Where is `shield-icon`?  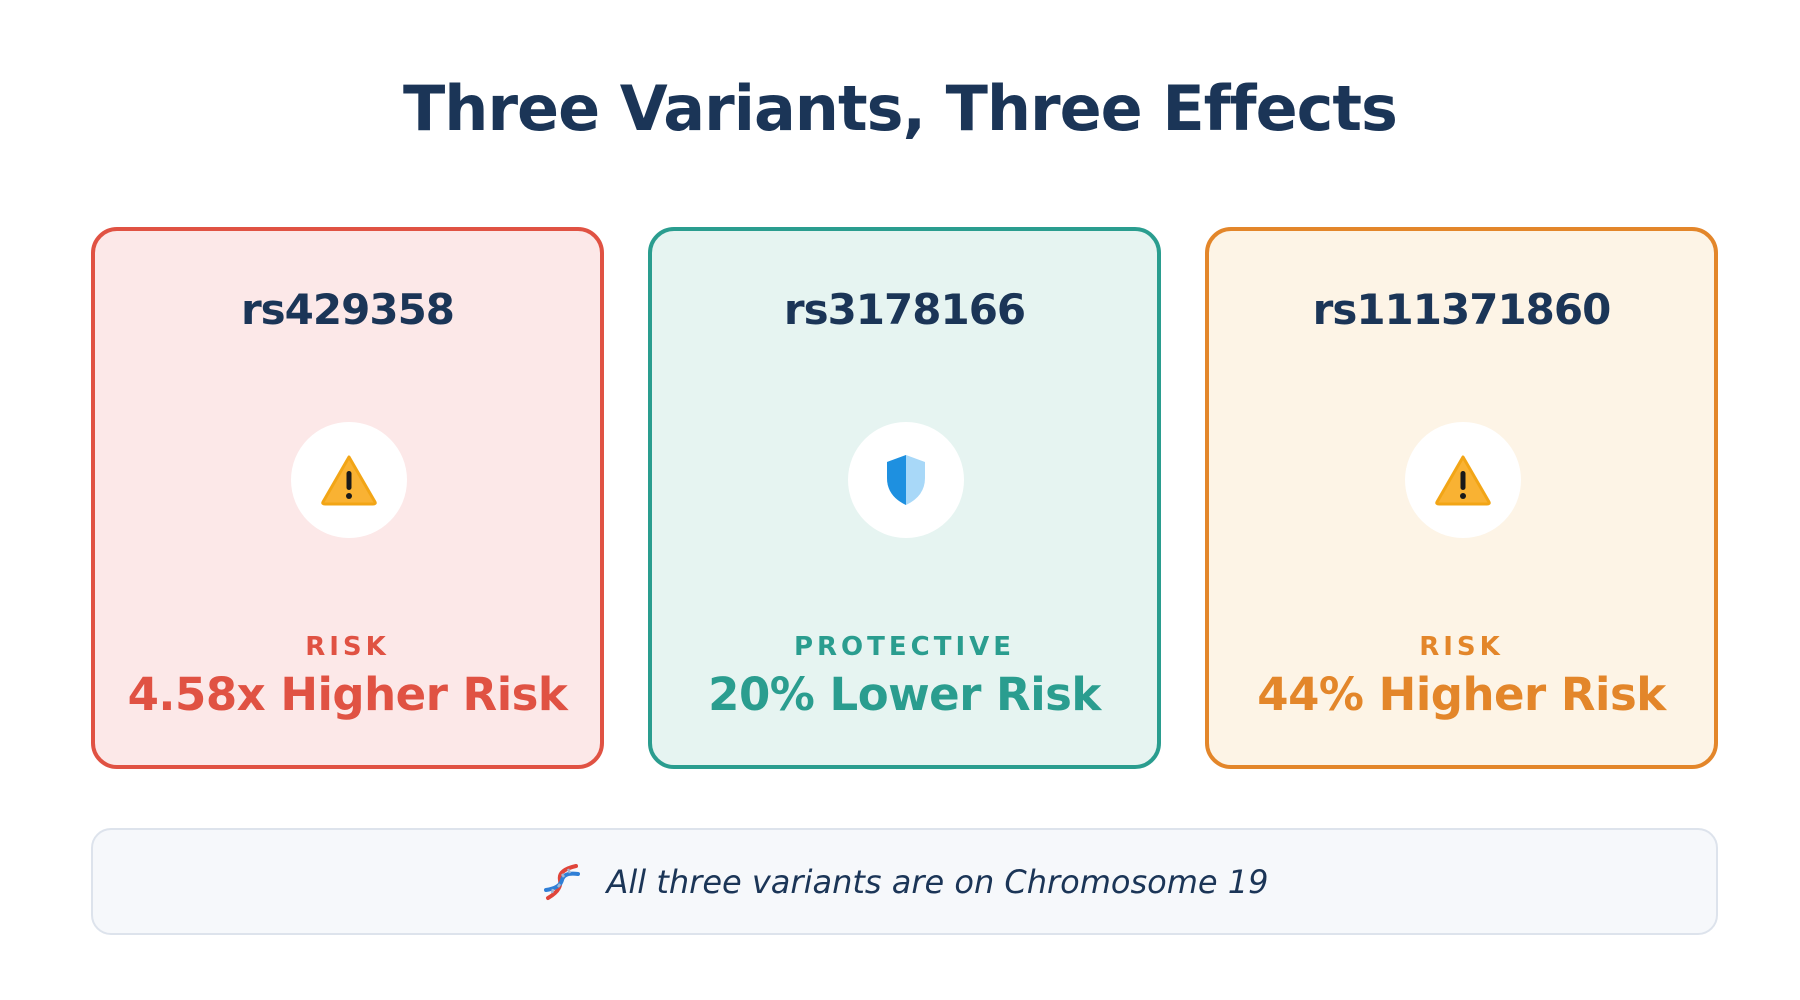 shield-icon is located at coordinates (906, 480).